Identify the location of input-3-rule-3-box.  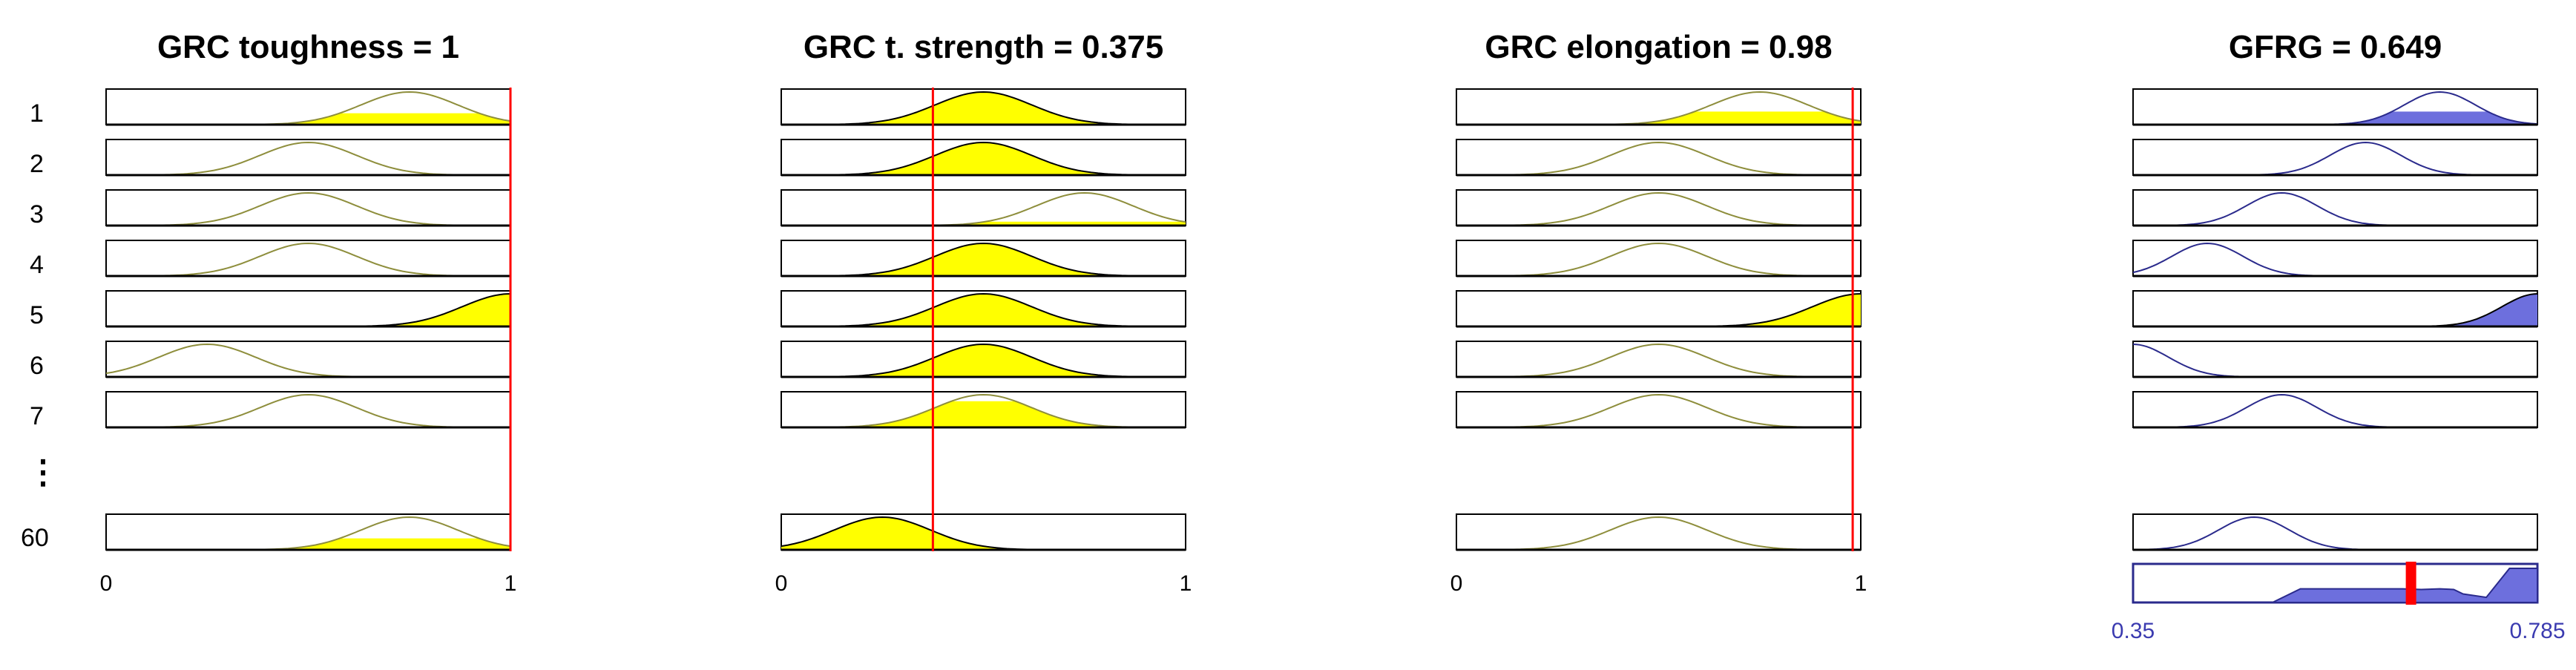
(1659, 208).